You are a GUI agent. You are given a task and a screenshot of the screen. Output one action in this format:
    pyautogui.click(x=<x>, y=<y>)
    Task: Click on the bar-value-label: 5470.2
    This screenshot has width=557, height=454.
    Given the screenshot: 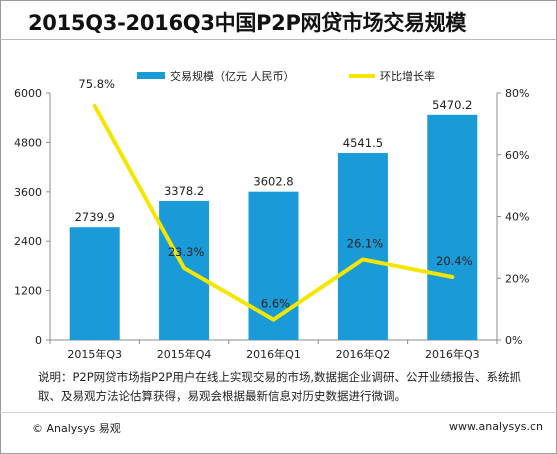 What is the action you would take?
    pyautogui.click(x=452, y=105)
    